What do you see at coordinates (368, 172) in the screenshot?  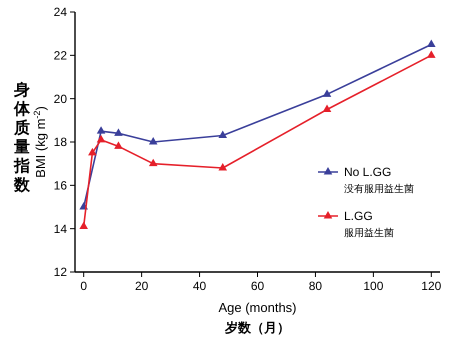 I see `legend-label: No L.GG` at bounding box center [368, 172].